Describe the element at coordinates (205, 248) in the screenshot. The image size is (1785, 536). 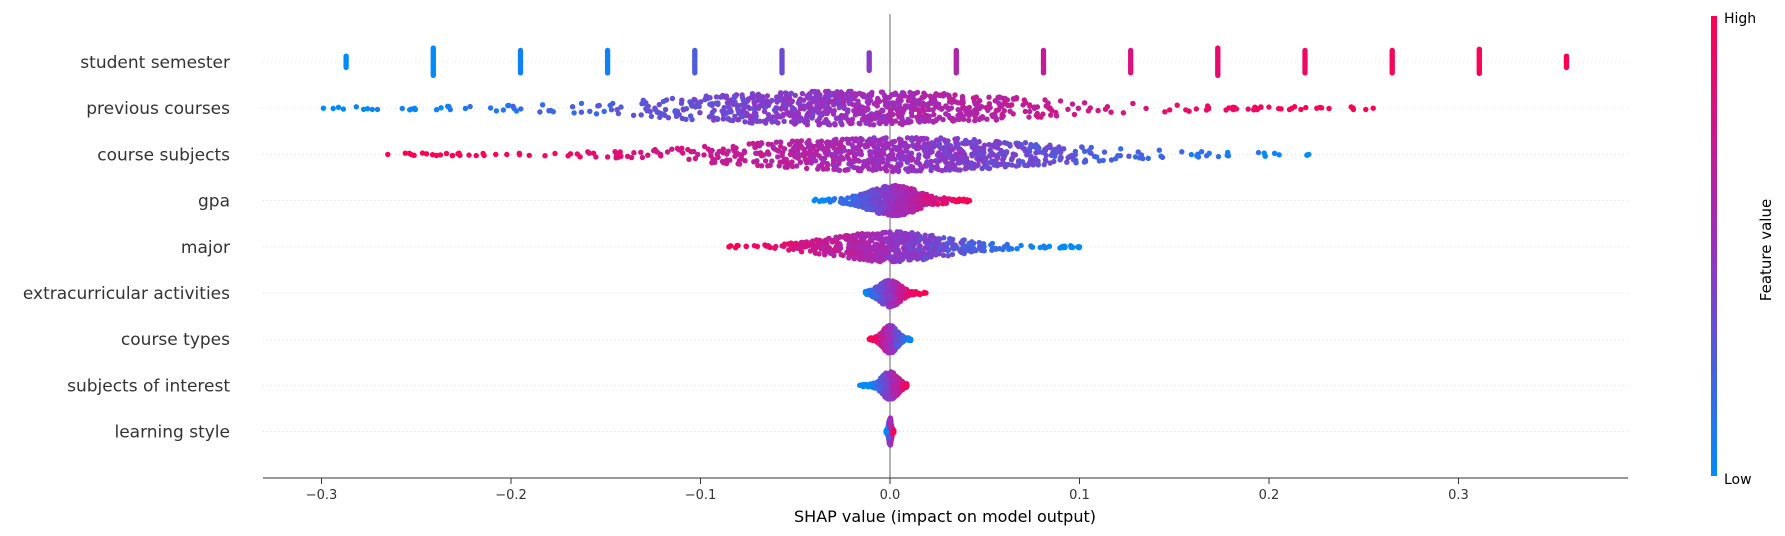
I see `feature-label: major` at that location.